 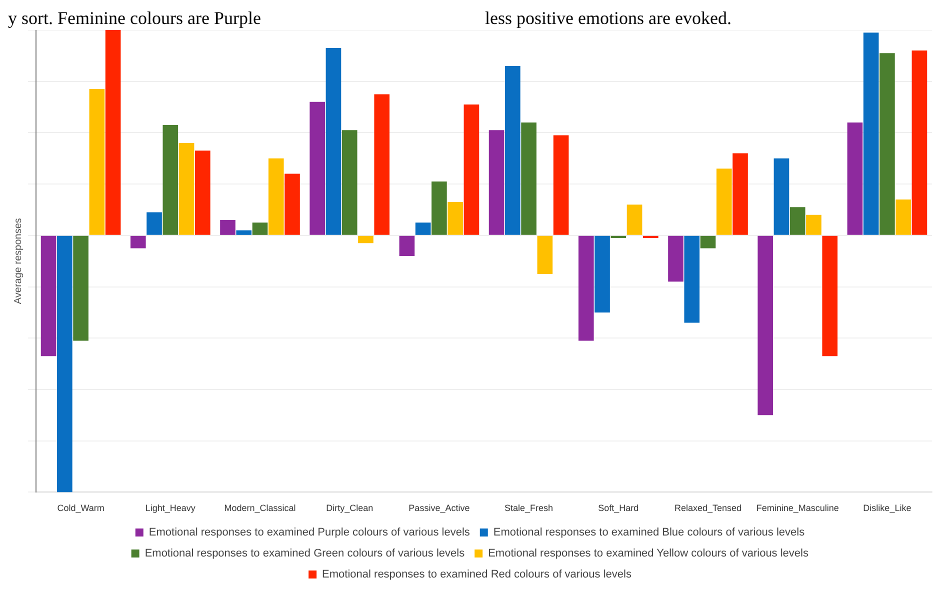 What do you see at coordinates (80, 508) in the screenshot?
I see `x-tick-label: Cold_Warm` at bounding box center [80, 508].